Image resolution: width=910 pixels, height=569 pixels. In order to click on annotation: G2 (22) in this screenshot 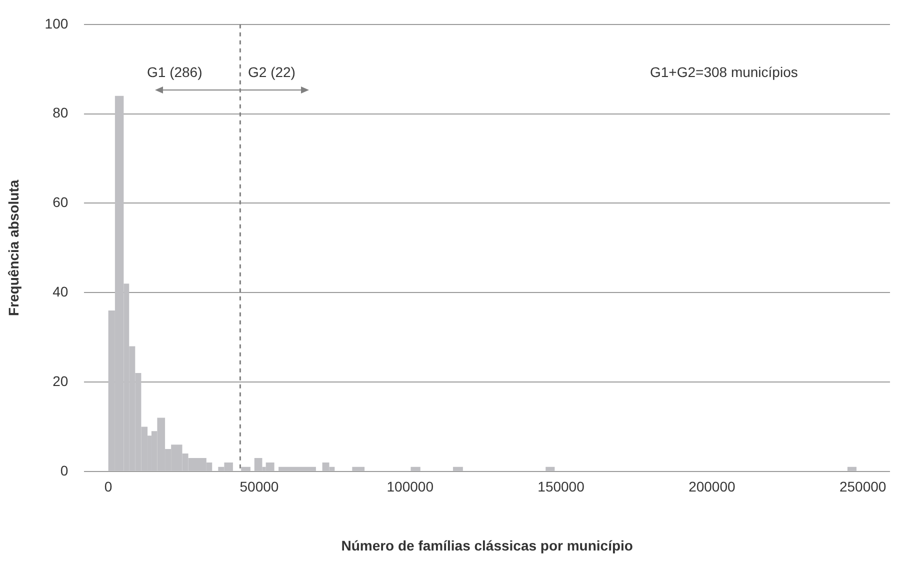, I will do `click(272, 72)`.